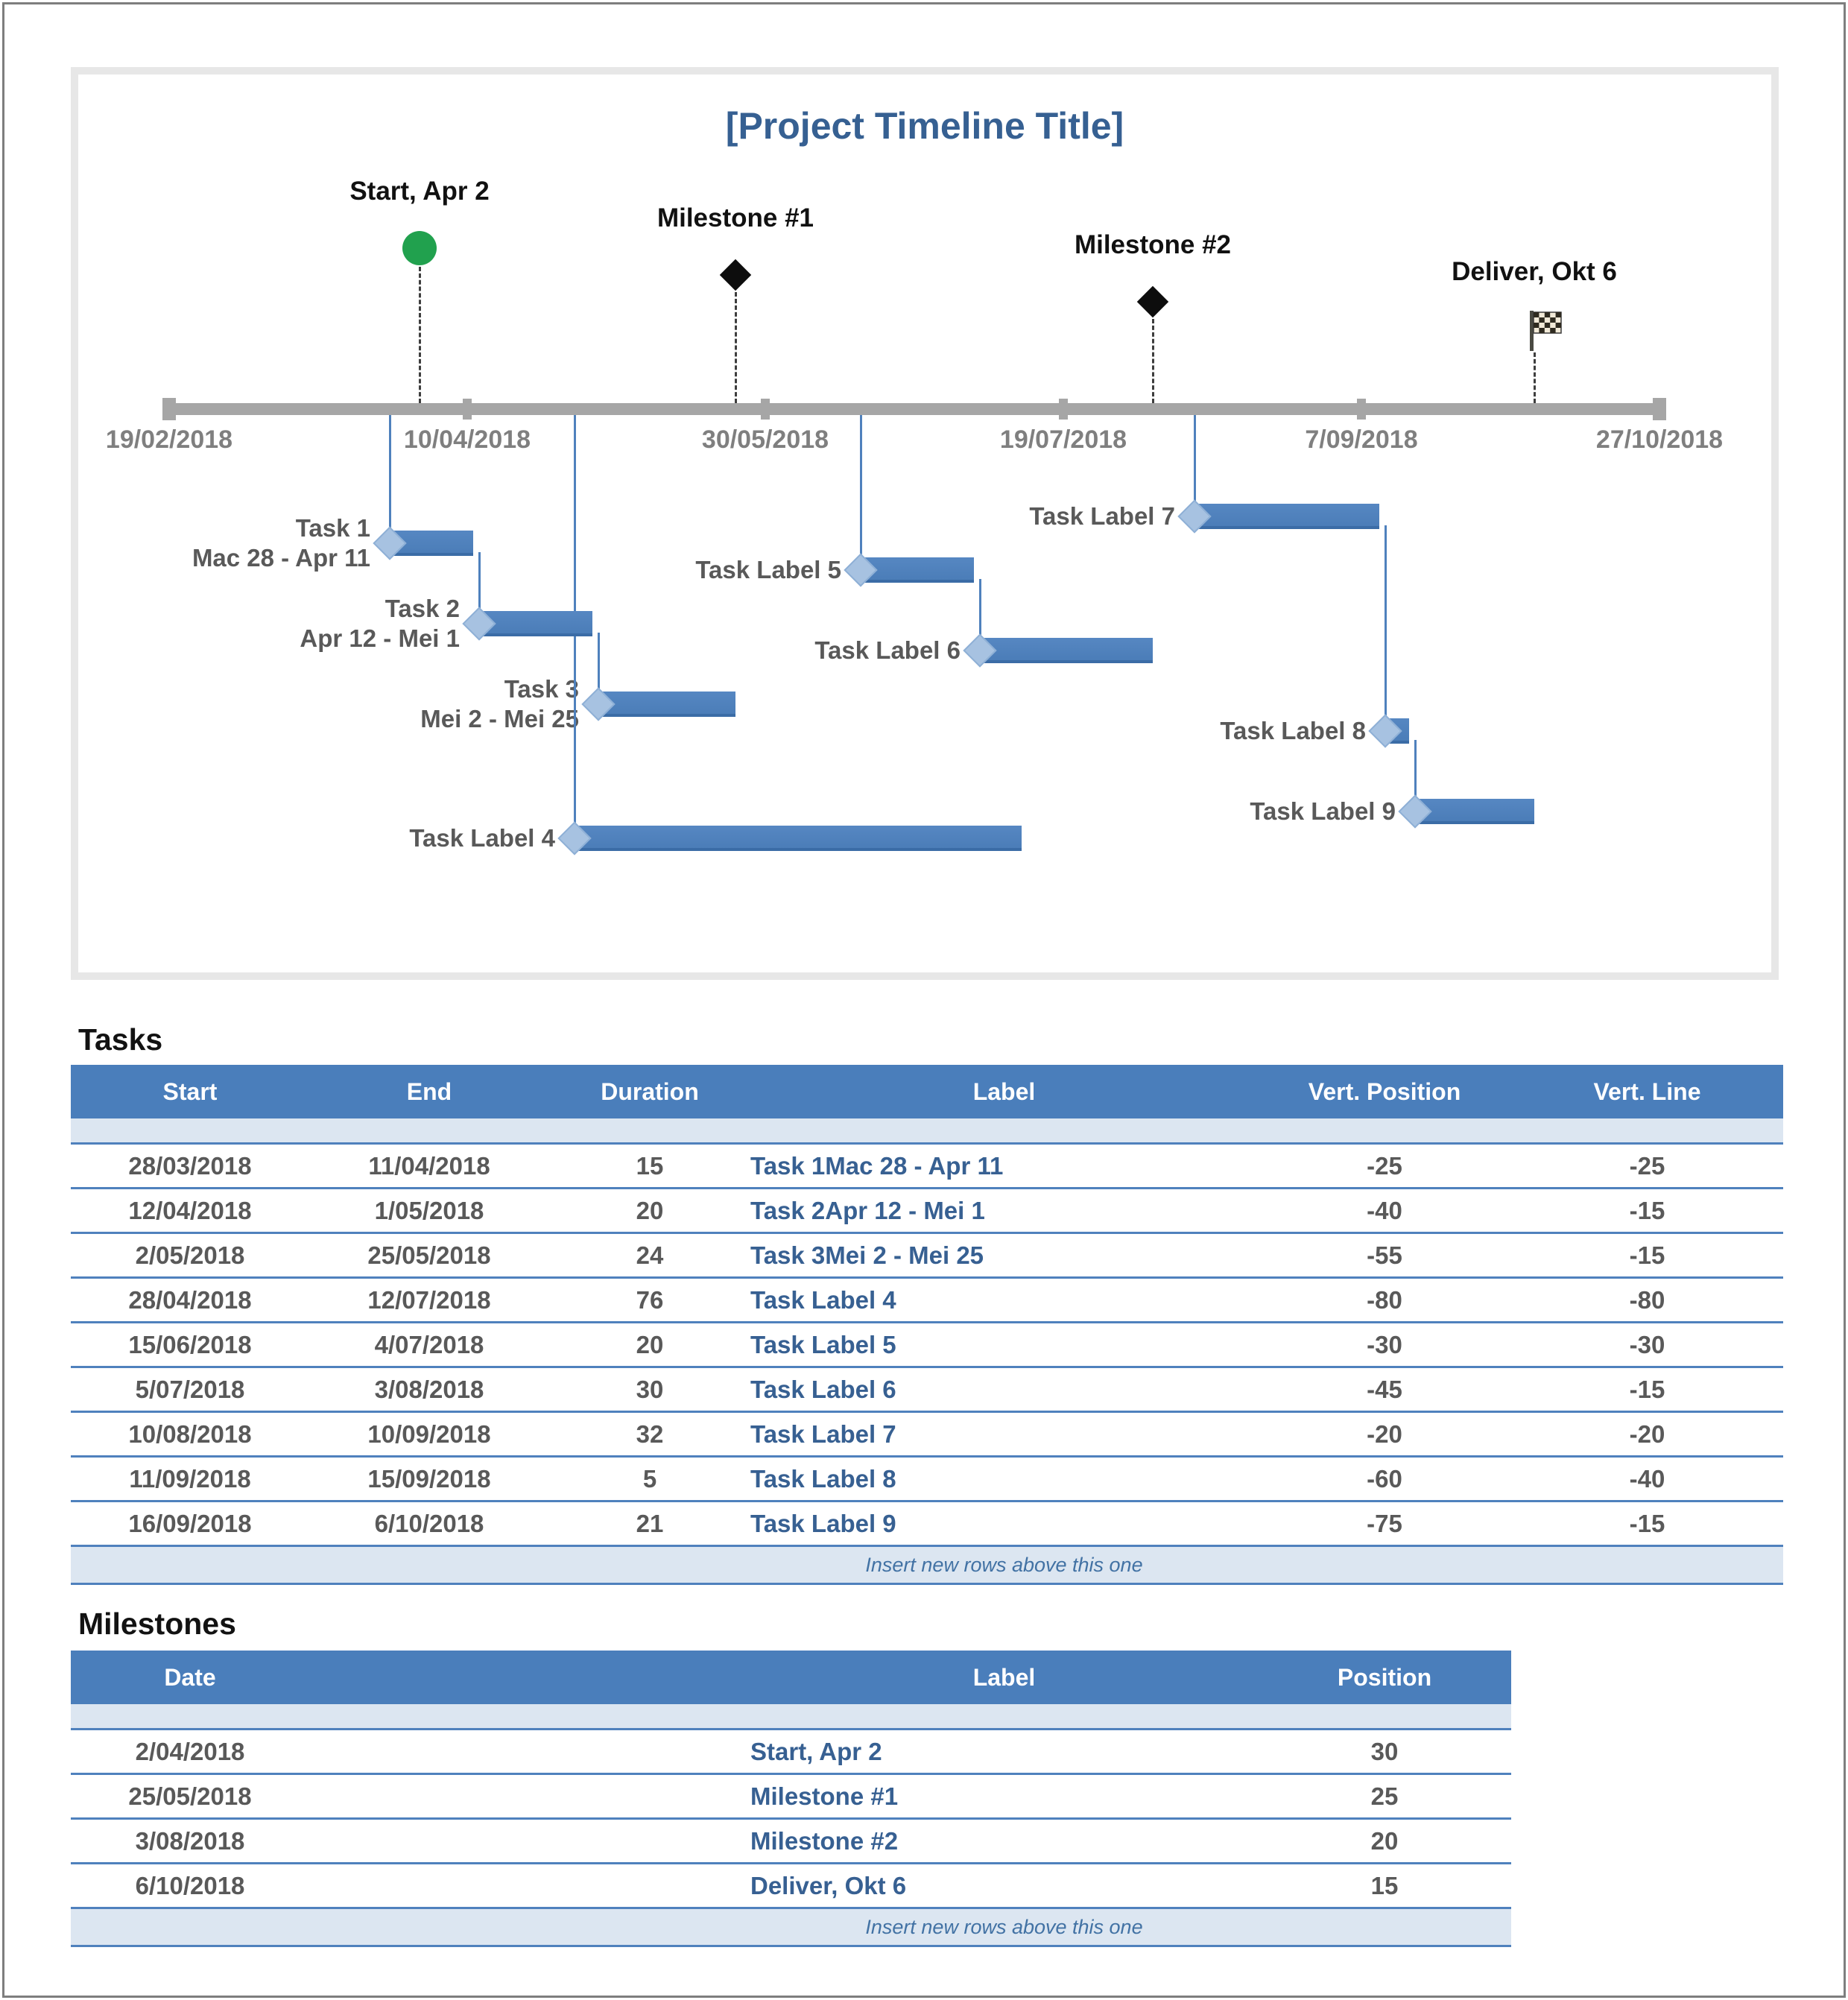 This screenshot has width=1848, height=2000. I want to click on milestone-label-cell: Milestone #1, so click(1004, 1797).